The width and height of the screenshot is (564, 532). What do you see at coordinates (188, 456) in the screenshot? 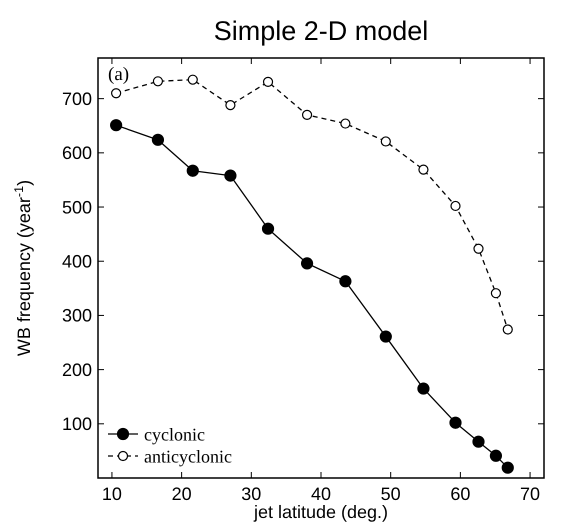
I see `legend-label: anticyclonic` at bounding box center [188, 456].